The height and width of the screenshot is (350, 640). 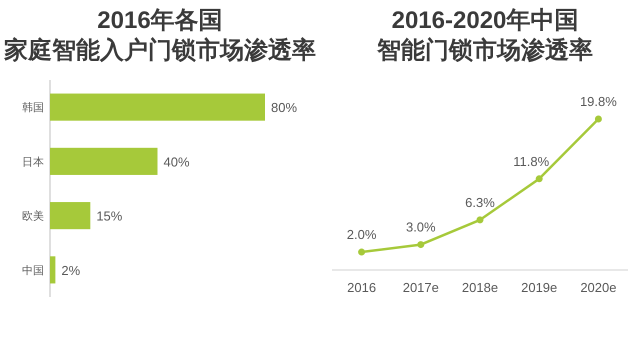 I want to click on chart-title: 2016年各国, so click(x=160, y=20).